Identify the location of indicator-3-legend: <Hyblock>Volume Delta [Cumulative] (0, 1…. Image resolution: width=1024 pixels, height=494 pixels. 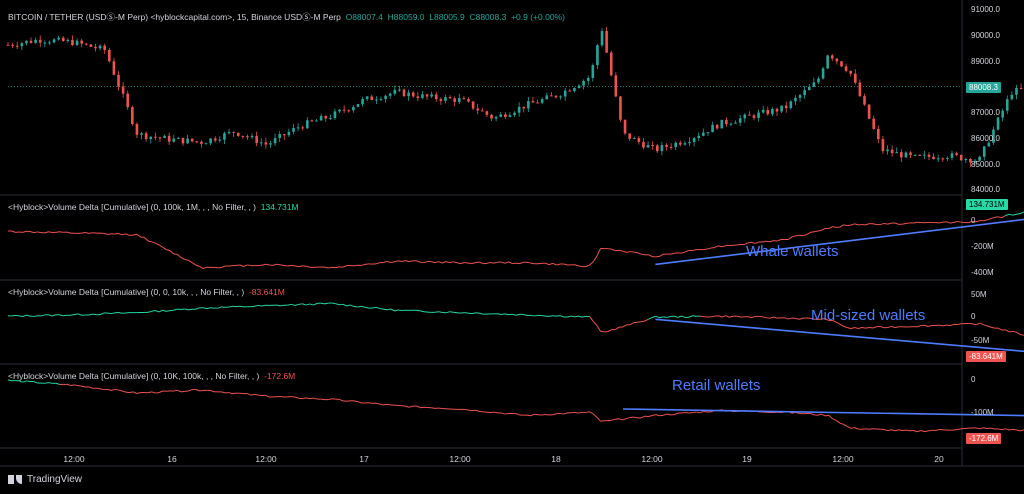
(151, 376).